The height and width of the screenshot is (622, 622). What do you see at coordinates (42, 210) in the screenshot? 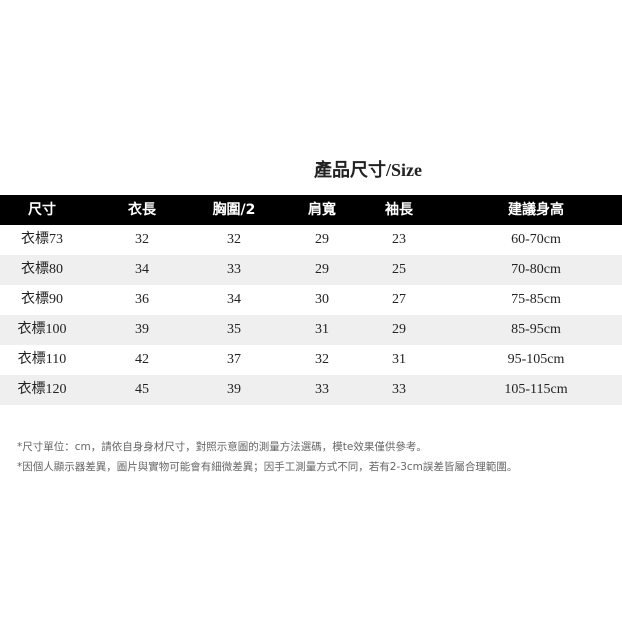
I see `header-size: 尺寸` at bounding box center [42, 210].